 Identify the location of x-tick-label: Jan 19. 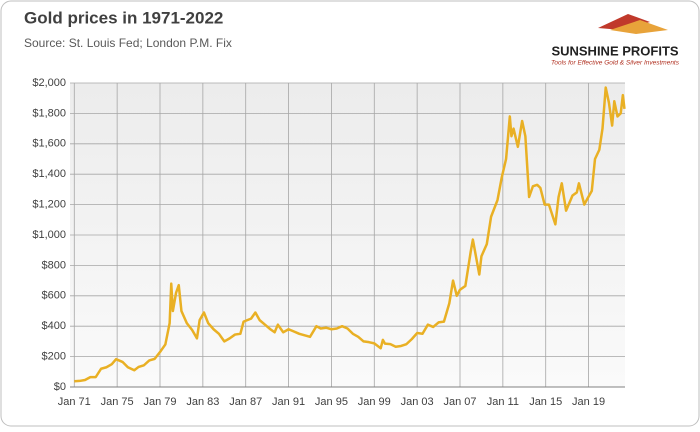
(588, 402).